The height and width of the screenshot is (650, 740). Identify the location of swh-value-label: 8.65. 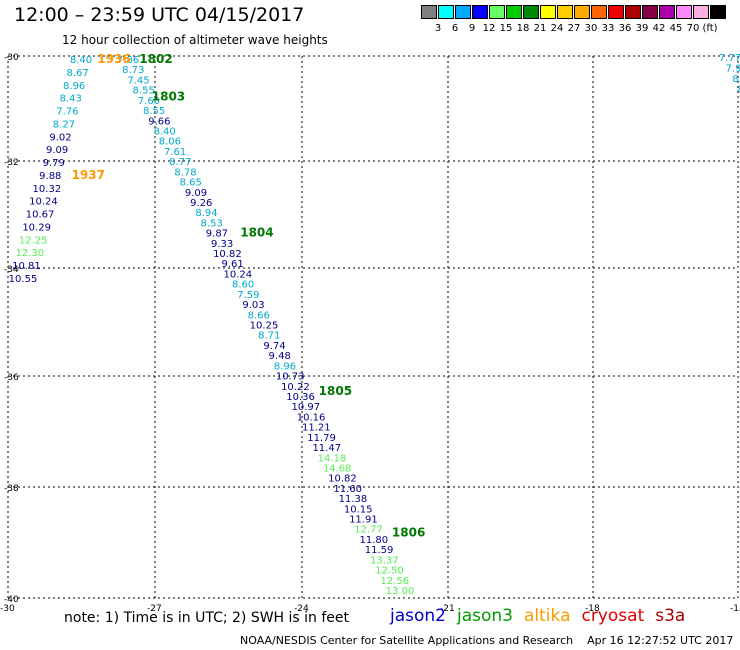
(191, 183).